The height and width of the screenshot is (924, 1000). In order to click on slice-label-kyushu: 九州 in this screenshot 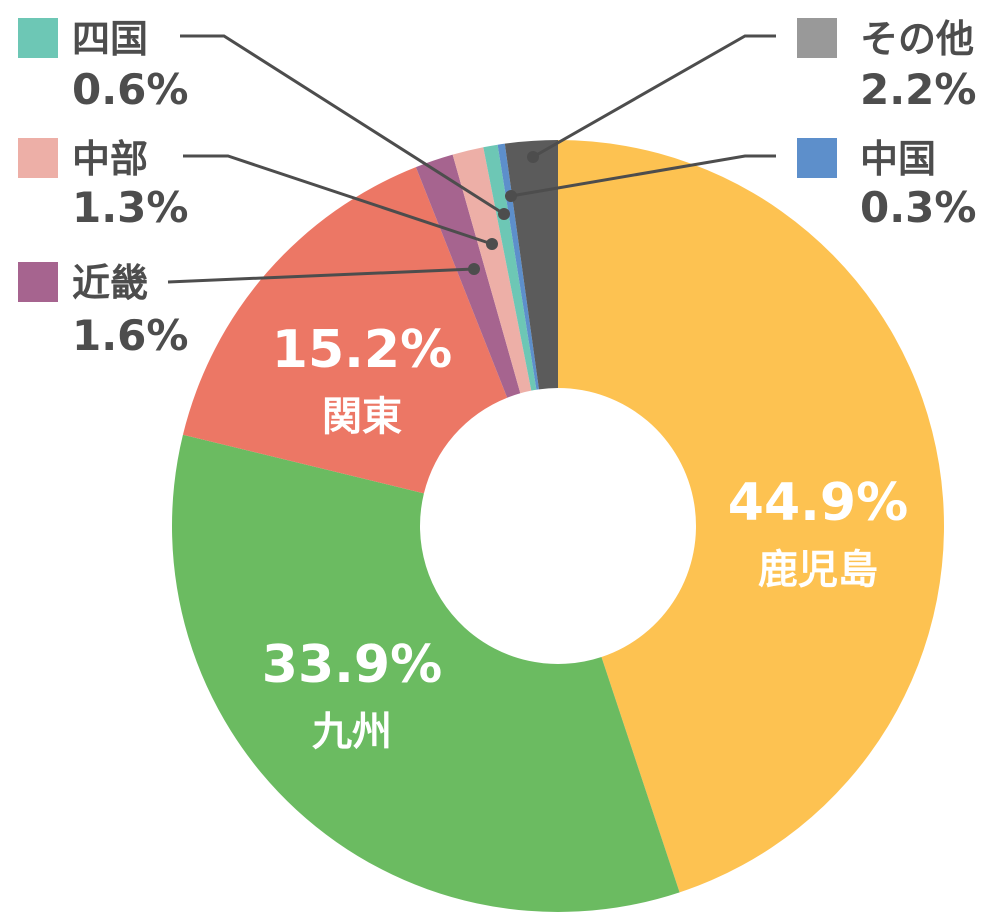, I will do `click(352, 732)`.